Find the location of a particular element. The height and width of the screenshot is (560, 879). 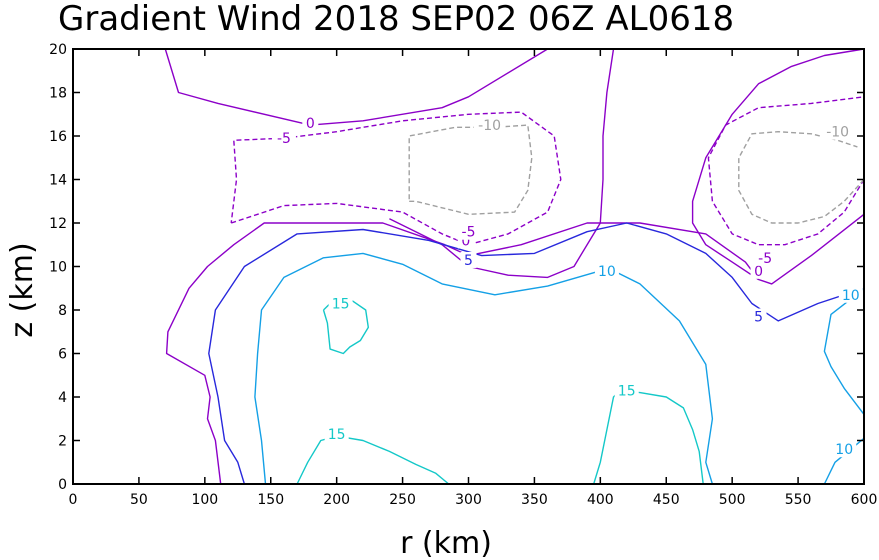

y-tick-label: 2 is located at coordinates (62, 442).